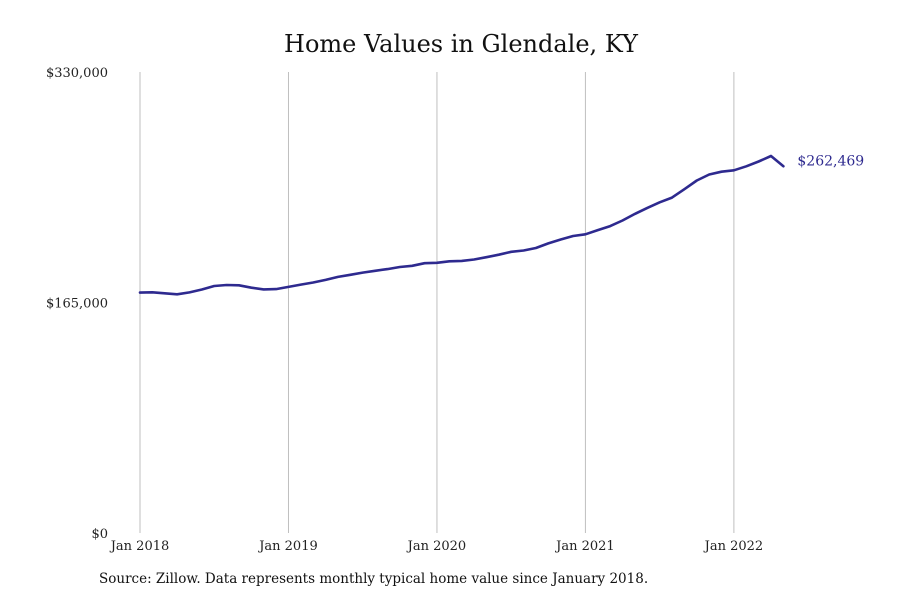  I want to click on y-tick-label: $165,000, so click(77, 304).